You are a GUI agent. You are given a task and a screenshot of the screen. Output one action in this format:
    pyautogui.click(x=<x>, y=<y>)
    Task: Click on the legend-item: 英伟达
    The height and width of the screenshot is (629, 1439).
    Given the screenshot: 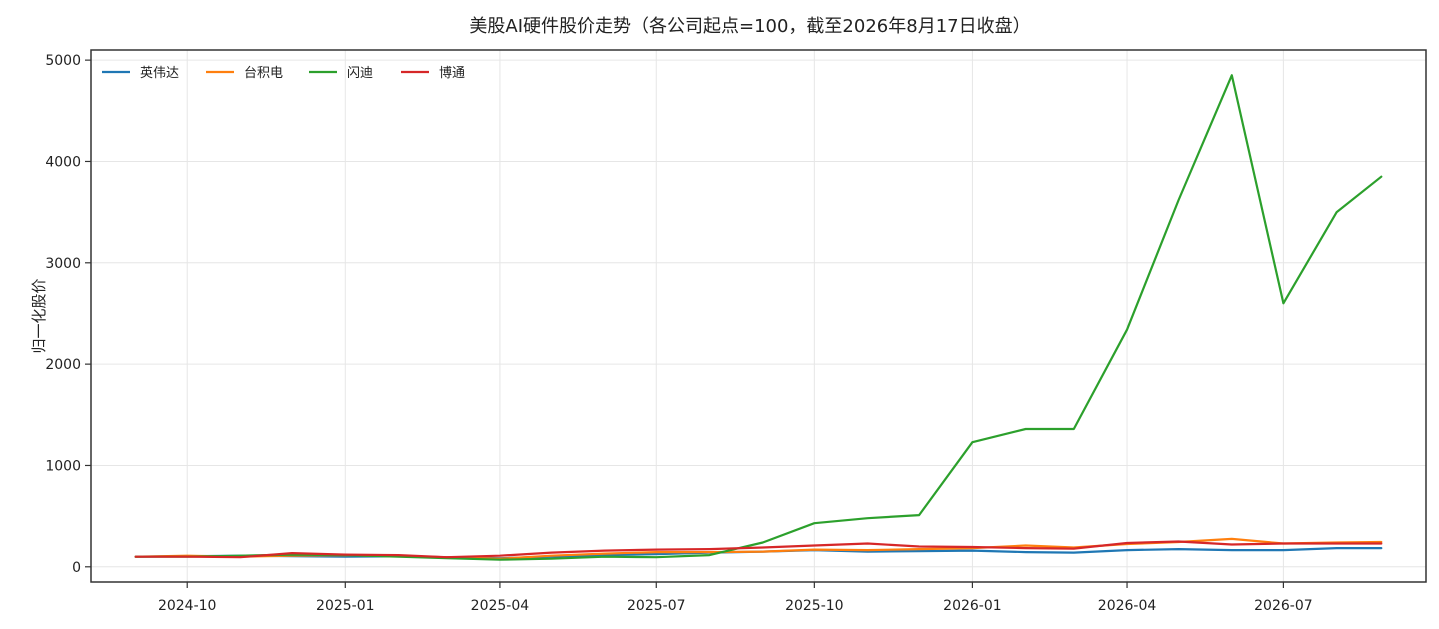 What is the action you would take?
    pyautogui.click(x=140, y=73)
    